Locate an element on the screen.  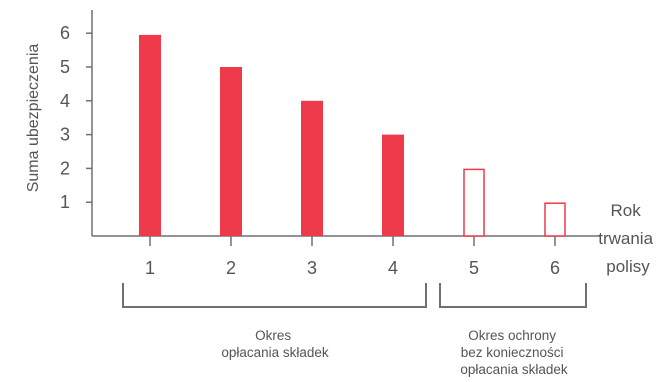
x-axis-ticks: 1 2 3 4 5 6 is located at coordinates (352, 257).